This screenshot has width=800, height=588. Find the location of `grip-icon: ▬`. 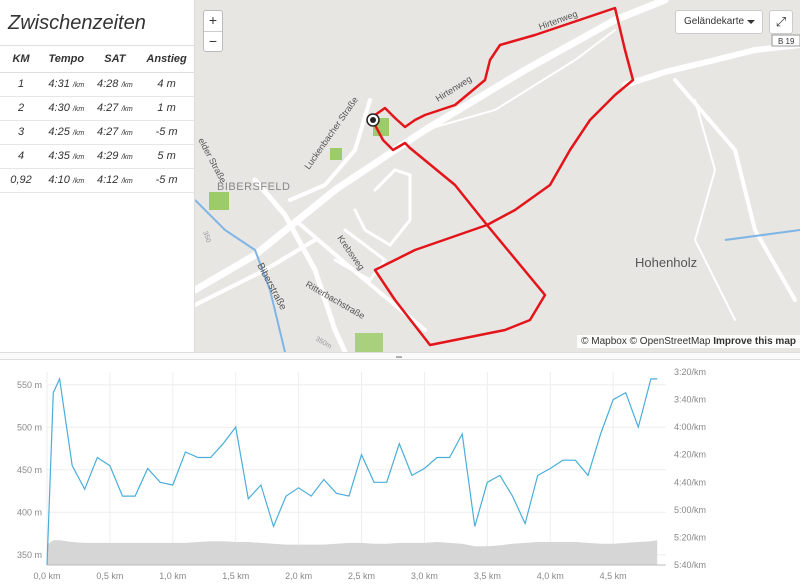

grip-icon: ▬ is located at coordinates (399, 357).